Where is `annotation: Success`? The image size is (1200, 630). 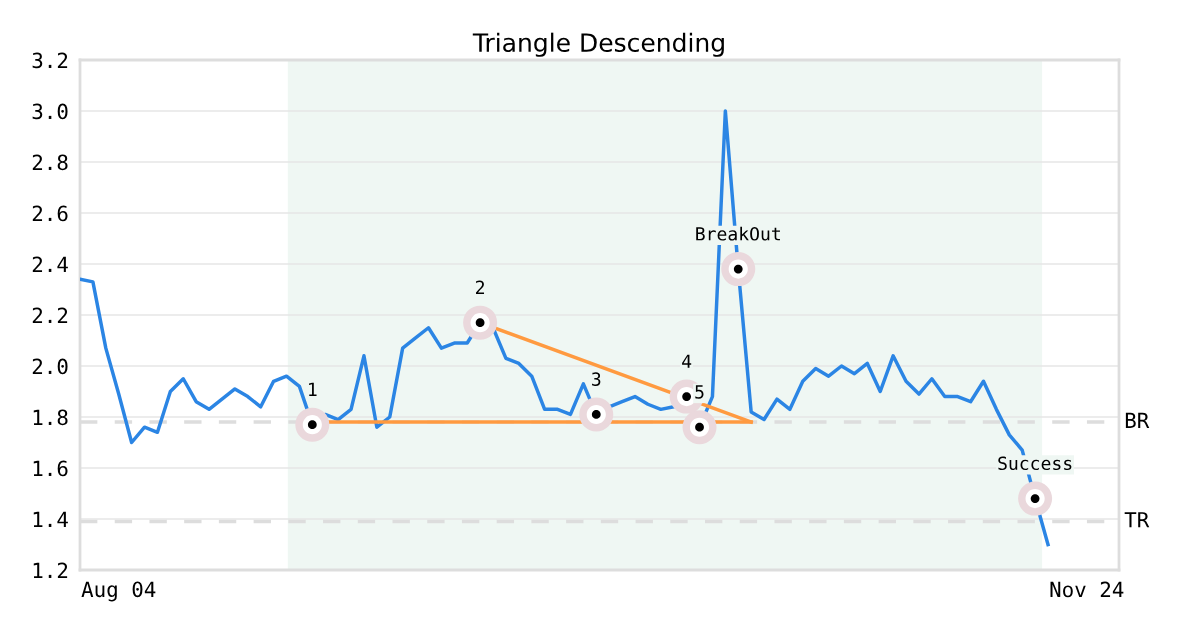
annotation: Success is located at coordinates (1035, 463).